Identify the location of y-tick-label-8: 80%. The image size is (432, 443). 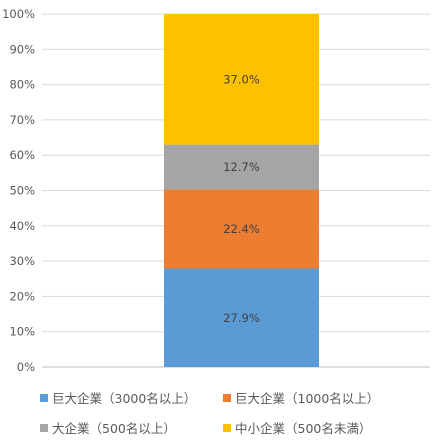
(22, 85).